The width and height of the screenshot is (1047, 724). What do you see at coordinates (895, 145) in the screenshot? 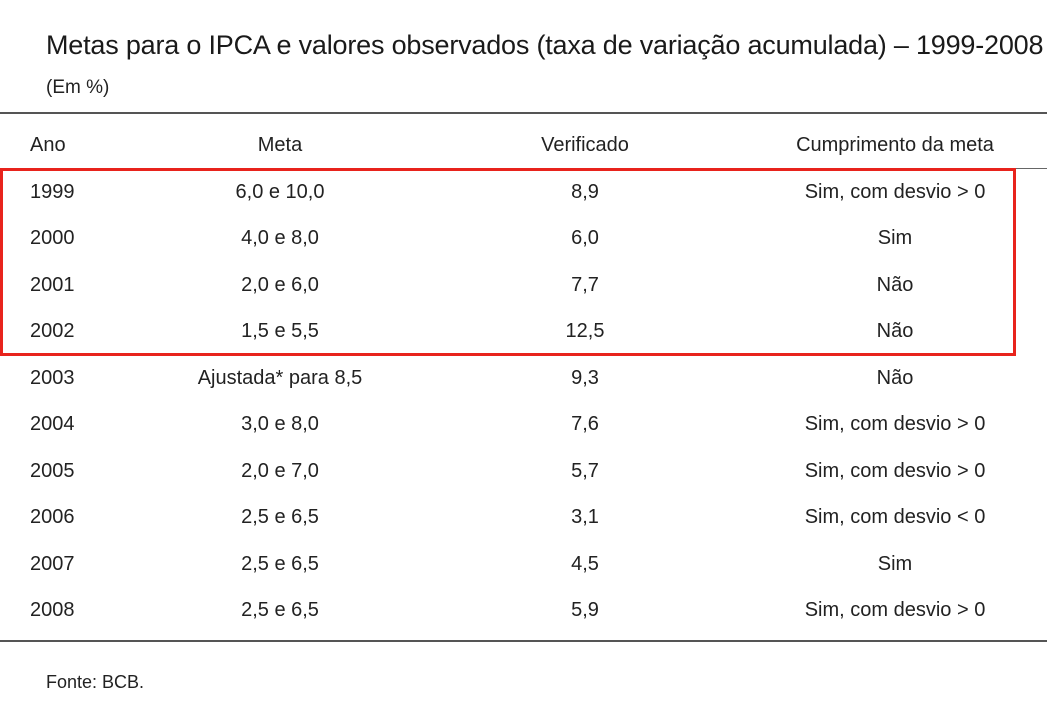
I see `header-cumprimento: Cumprimento da meta` at bounding box center [895, 145].